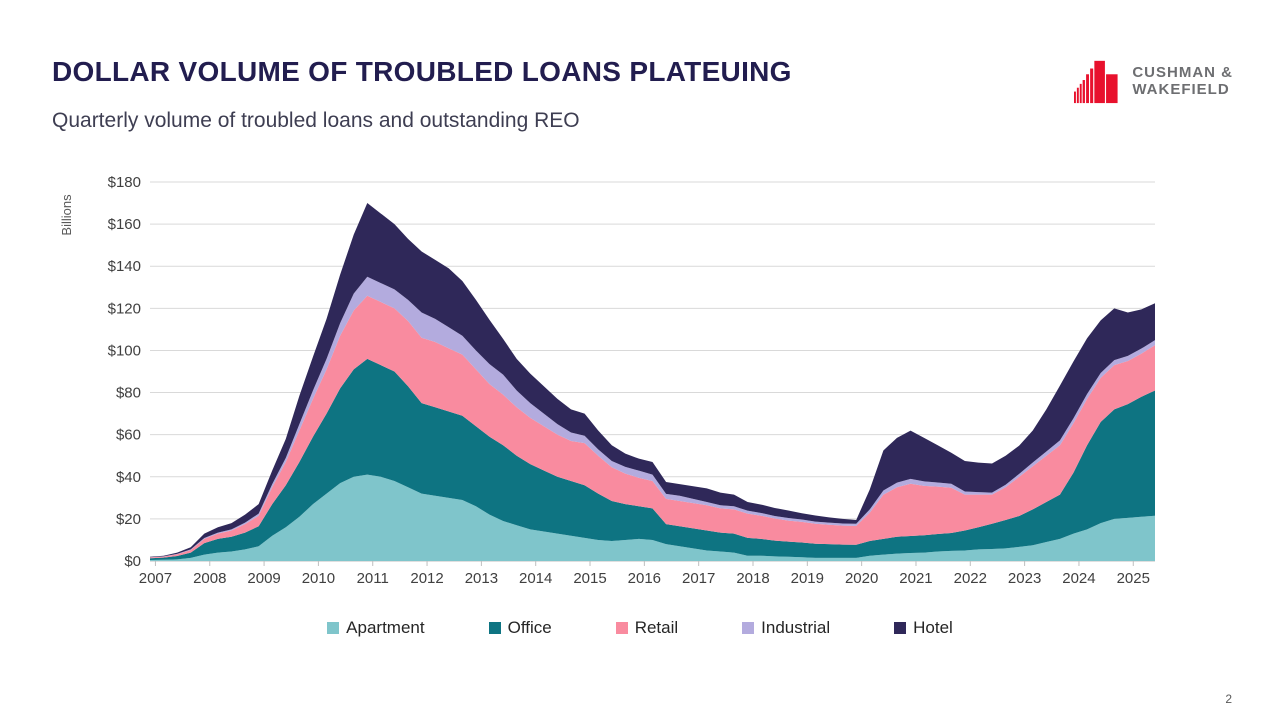  I want to click on legend-swatch-industrial, so click(748, 628).